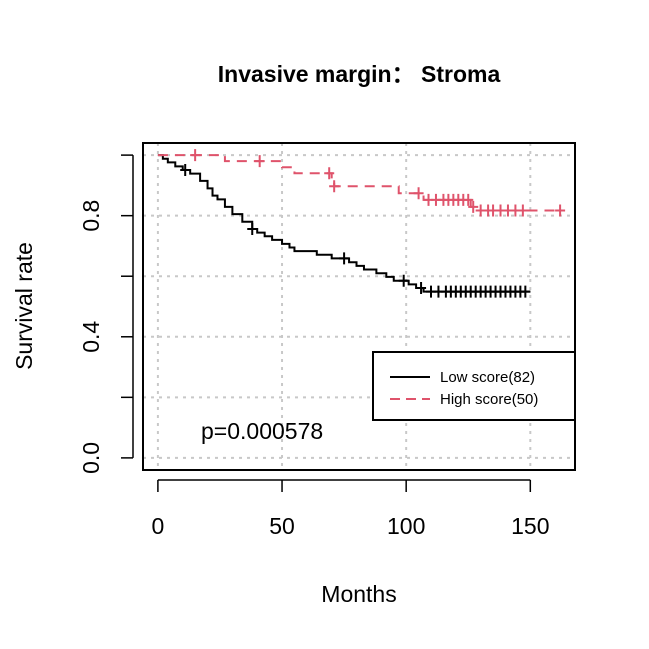 This screenshot has height=649, width=649. Describe the element at coordinates (530, 526) in the screenshot. I see `x-tick-label-3: 150` at that location.